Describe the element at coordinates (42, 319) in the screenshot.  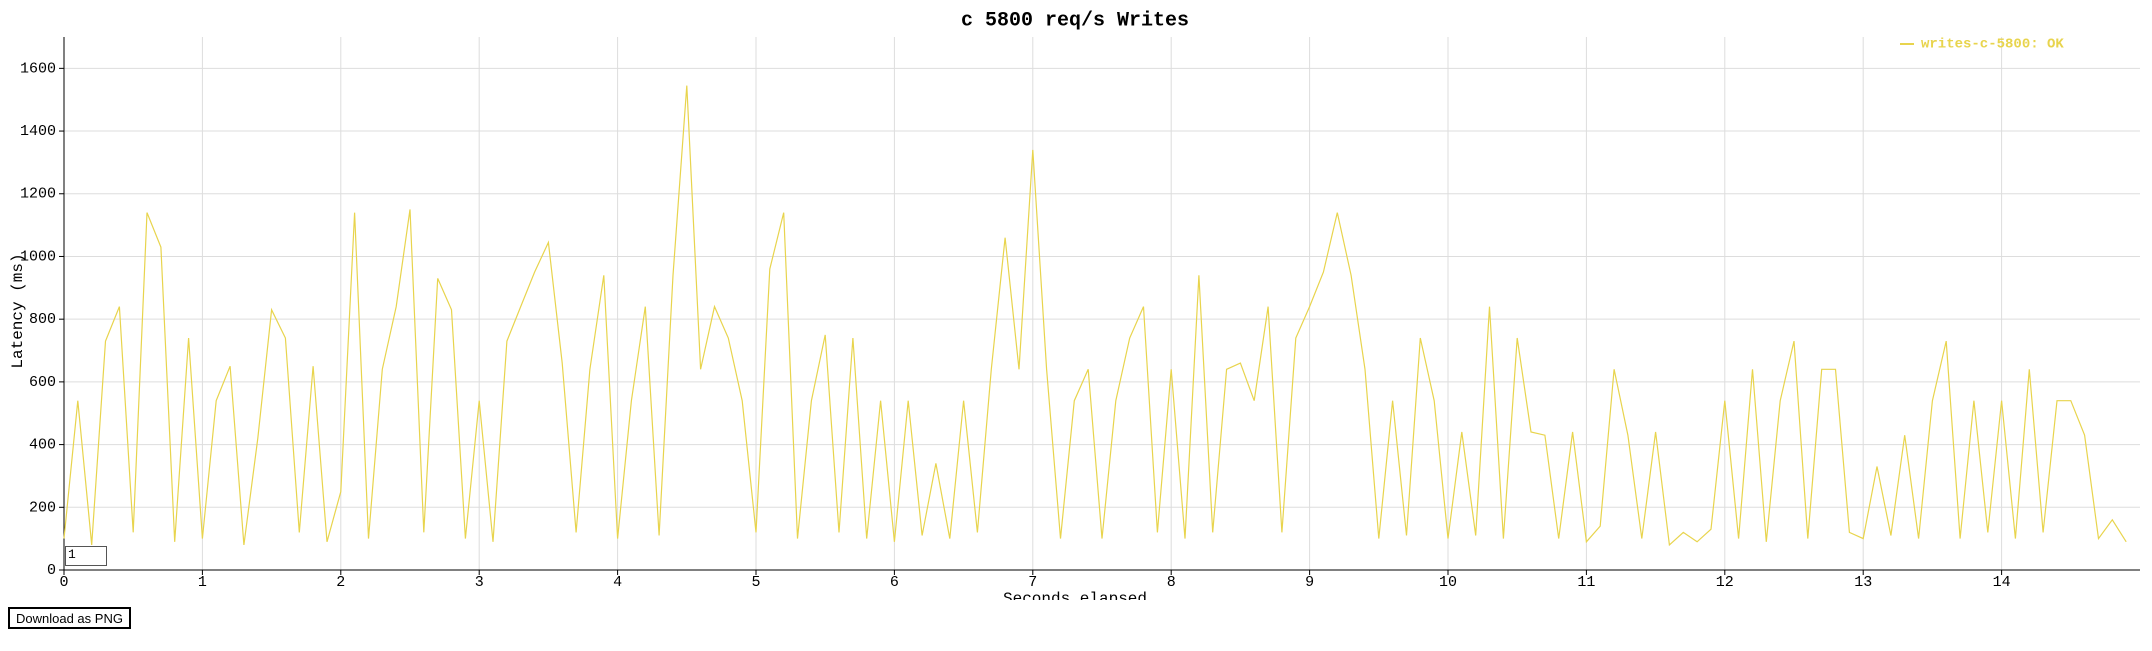
I see `y-tick-label: 800` at that location.